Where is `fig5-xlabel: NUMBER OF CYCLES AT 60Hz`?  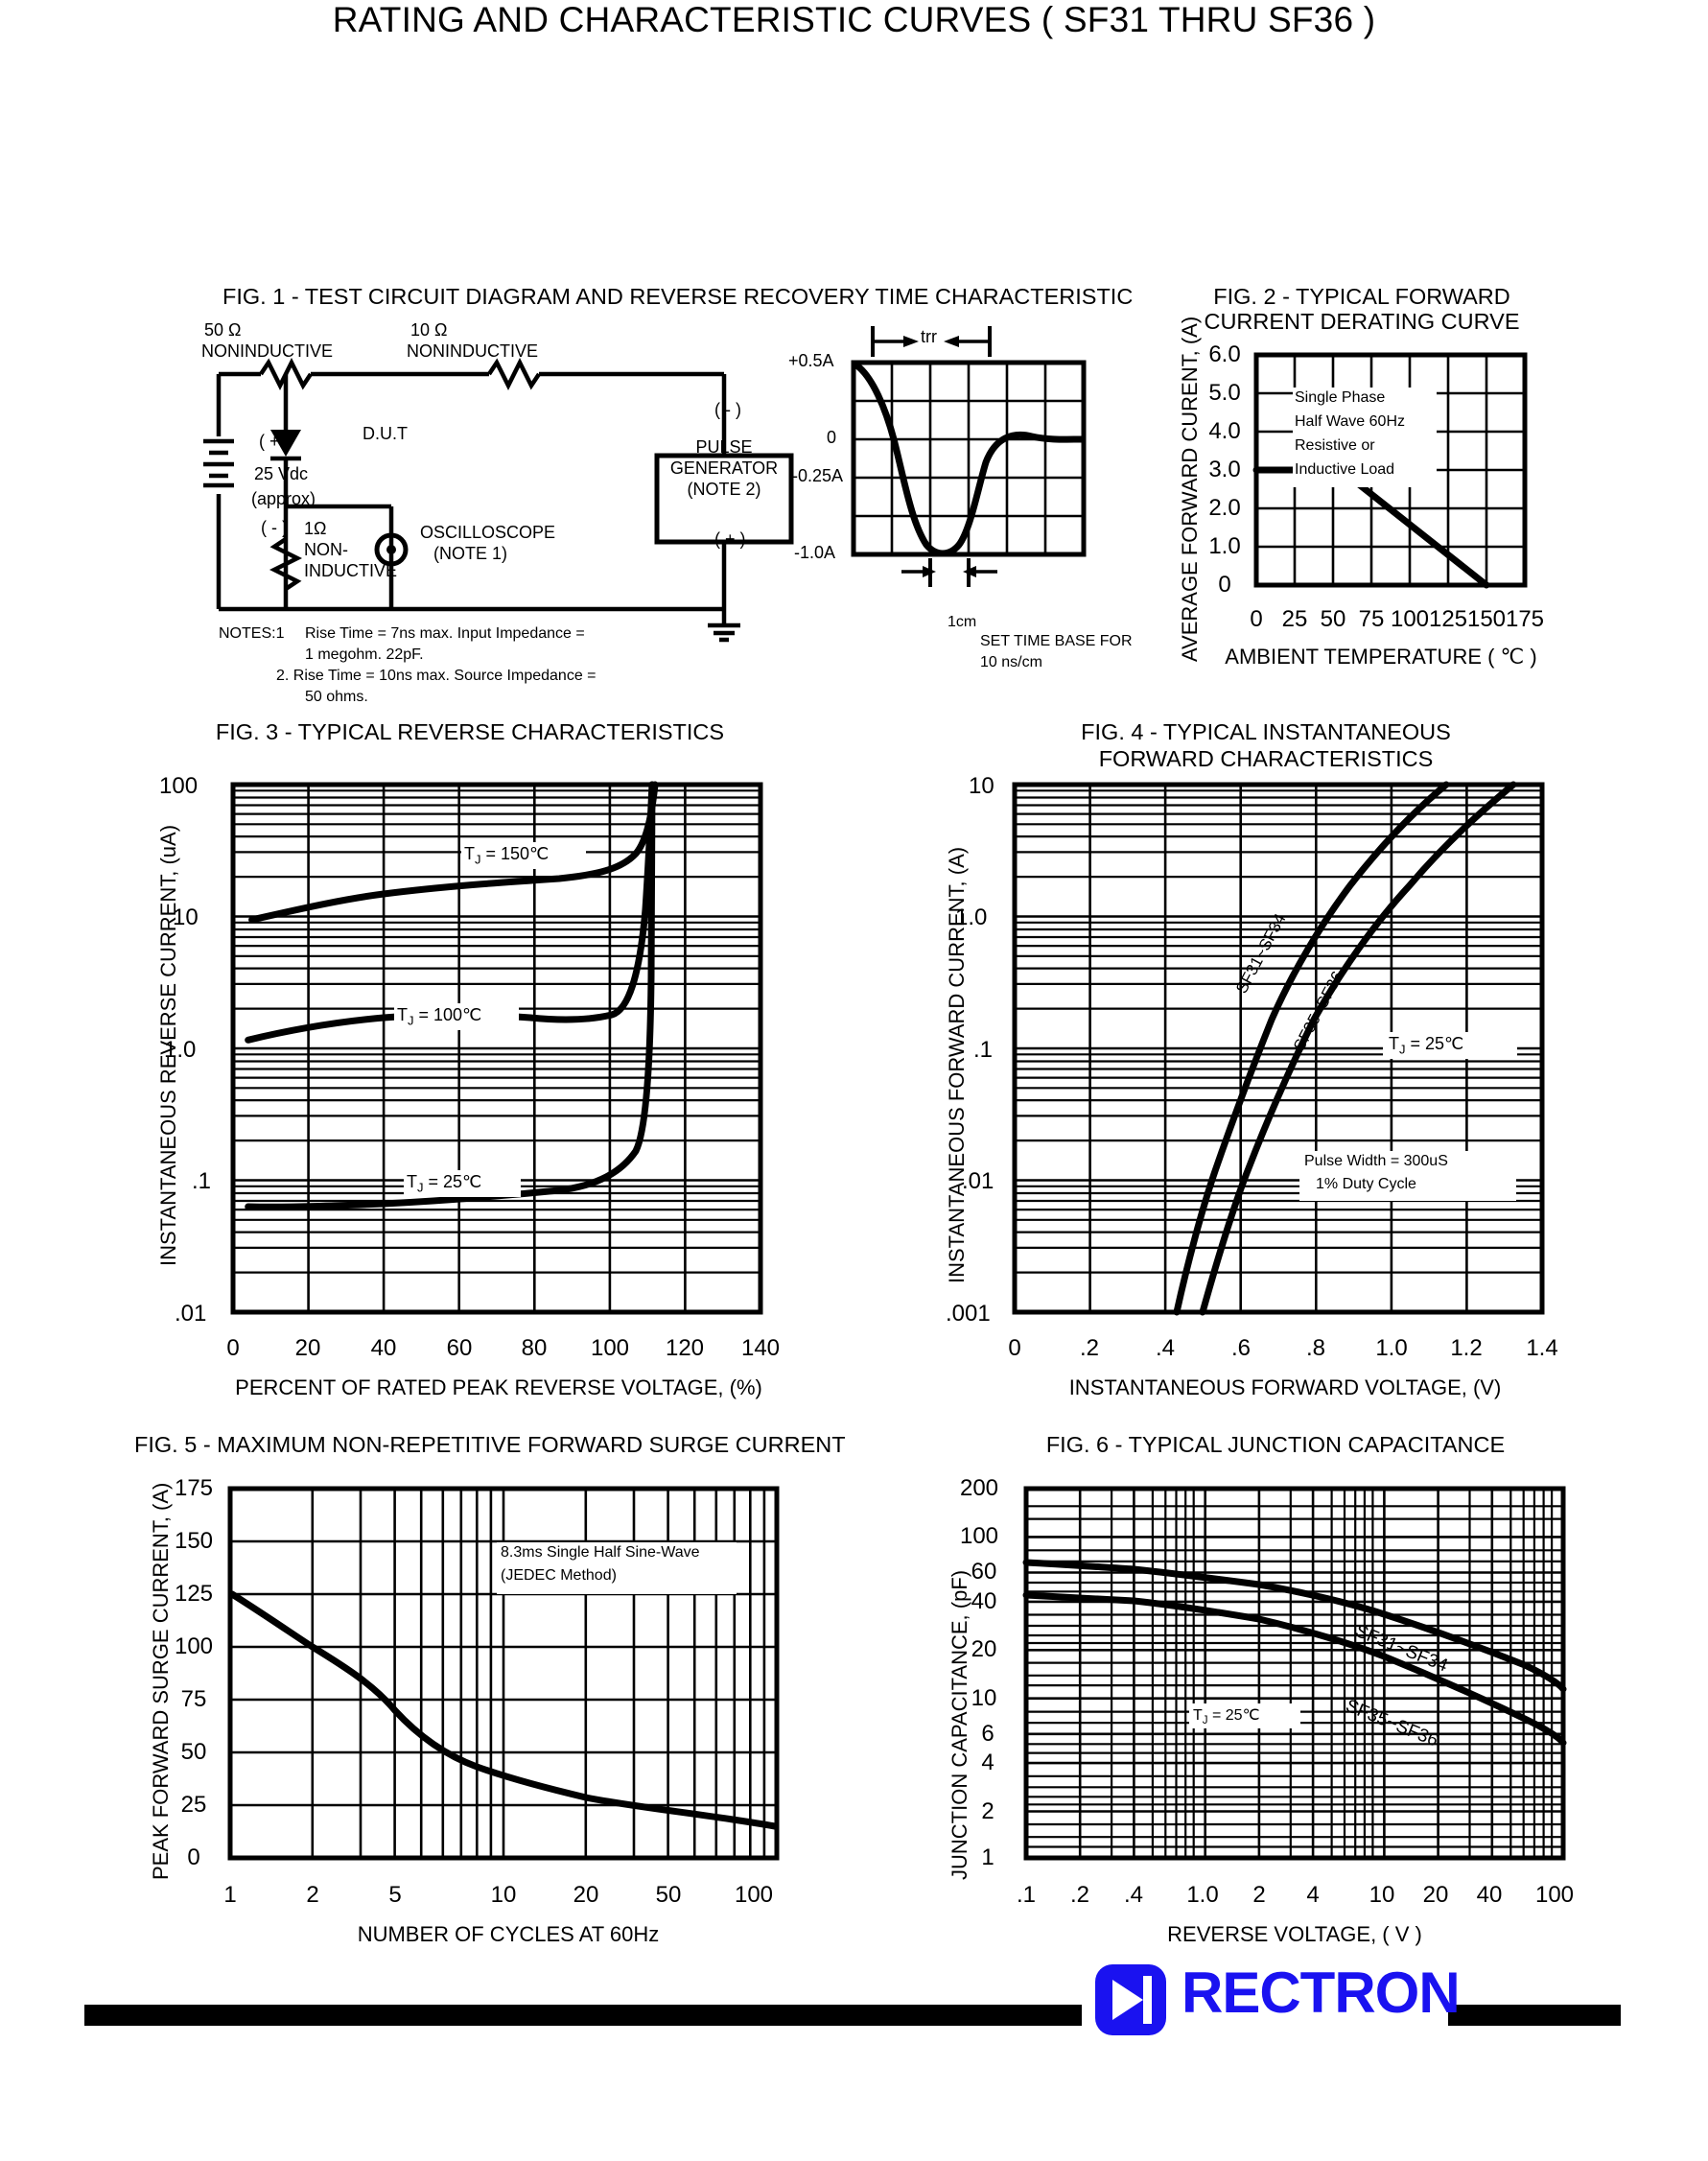
fig5-xlabel: NUMBER OF CYCLES AT 60Hz is located at coordinates (508, 1934).